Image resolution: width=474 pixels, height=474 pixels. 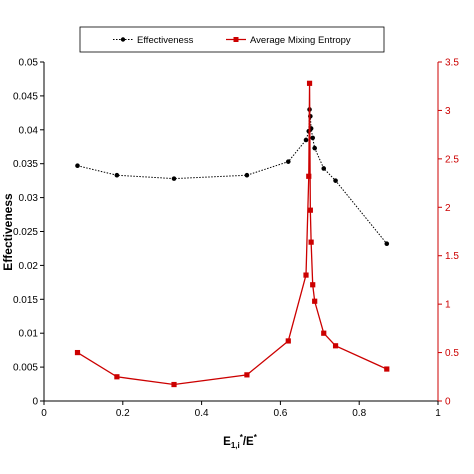 What do you see at coordinates (236, 39) in the screenshot?
I see `legend-marker-average-mixing-entropy` at bounding box center [236, 39].